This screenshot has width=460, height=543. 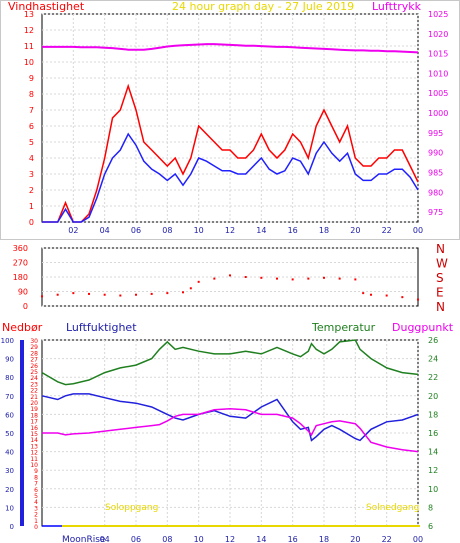 What do you see at coordinates (12, 527) in the screenshot?
I see `humidity-tick-label: 0` at bounding box center [12, 527].